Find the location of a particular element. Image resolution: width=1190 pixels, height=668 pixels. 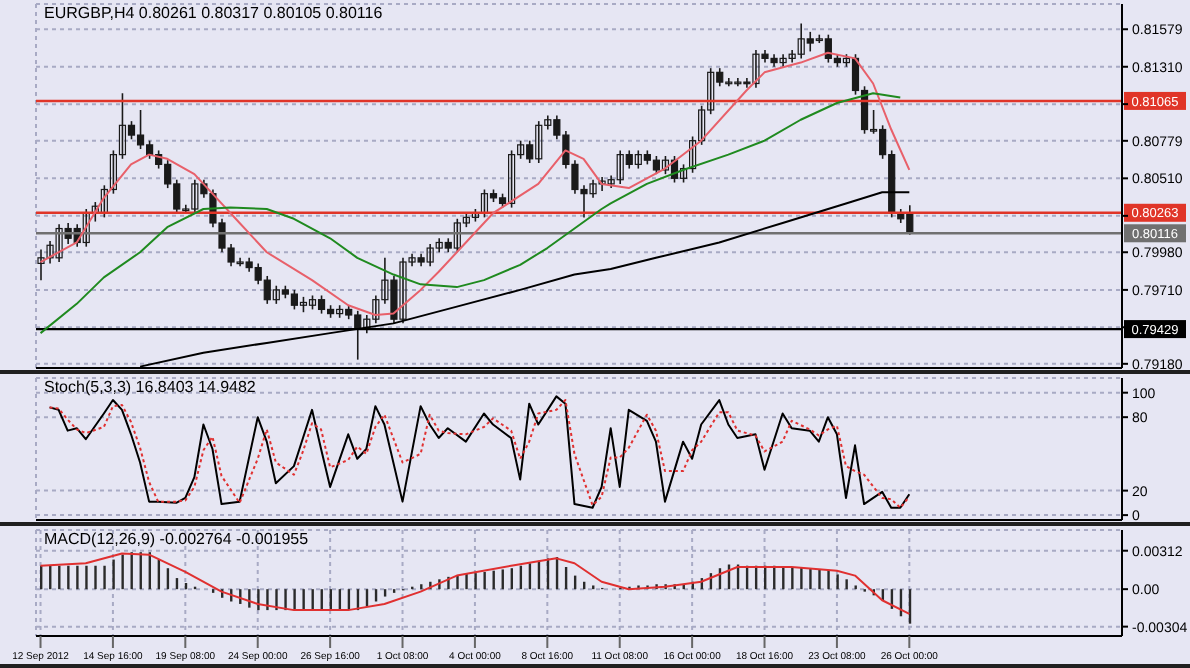

chart-title: Stoch(5,3,3) 16.8403 14.9482 is located at coordinates (150, 387).